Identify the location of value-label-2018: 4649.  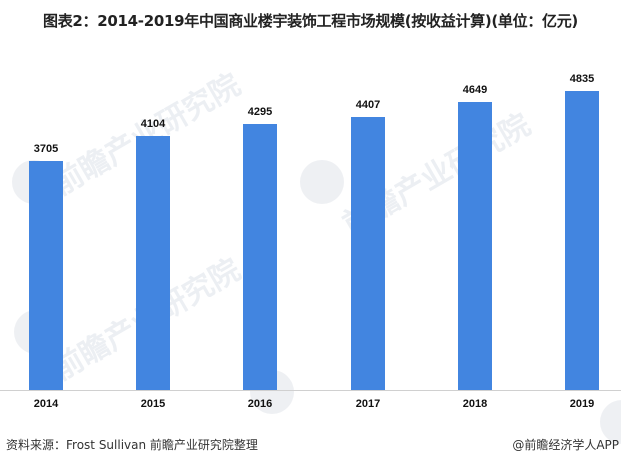
(475, 90).